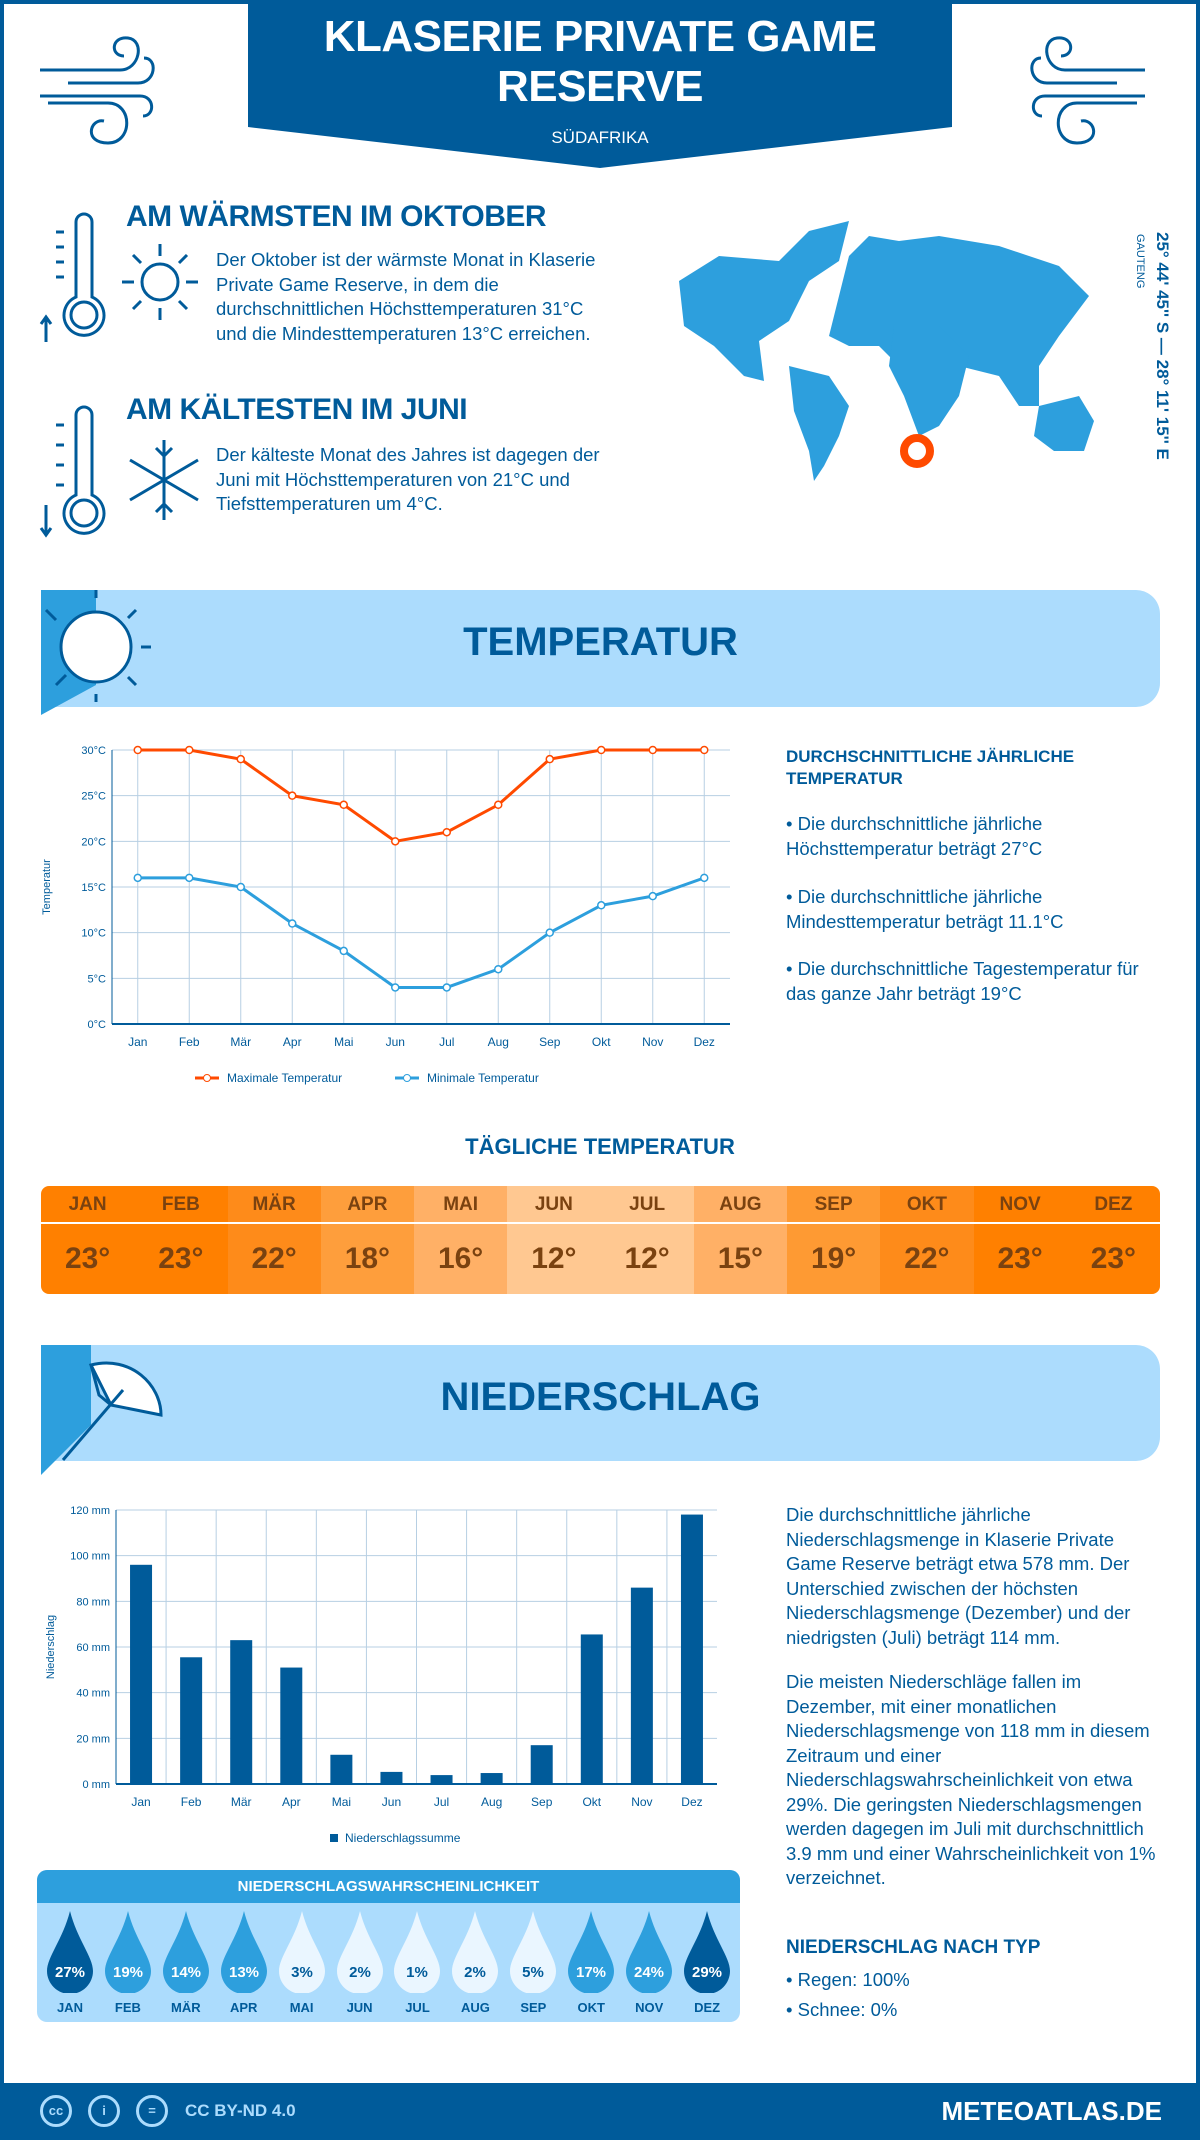 Image resolution: width=1200 pixels, height=2140 pixels. What do you see at coordinates (367, 1205) in the screenshot?
I see `daily-month: APR` at bounding box center [367, 1205].